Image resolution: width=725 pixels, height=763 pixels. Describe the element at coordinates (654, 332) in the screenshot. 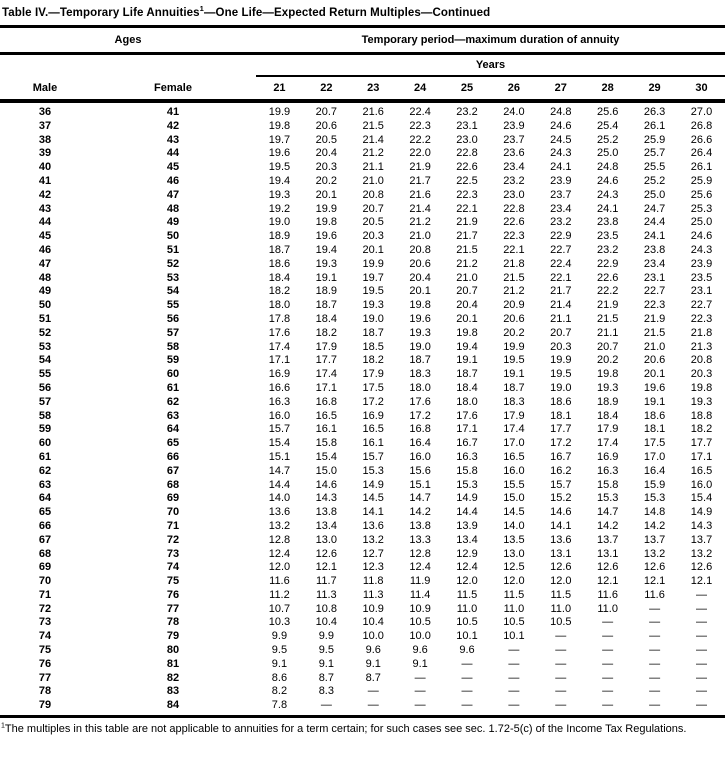

I see `multiple-value: 21.5` at that location.